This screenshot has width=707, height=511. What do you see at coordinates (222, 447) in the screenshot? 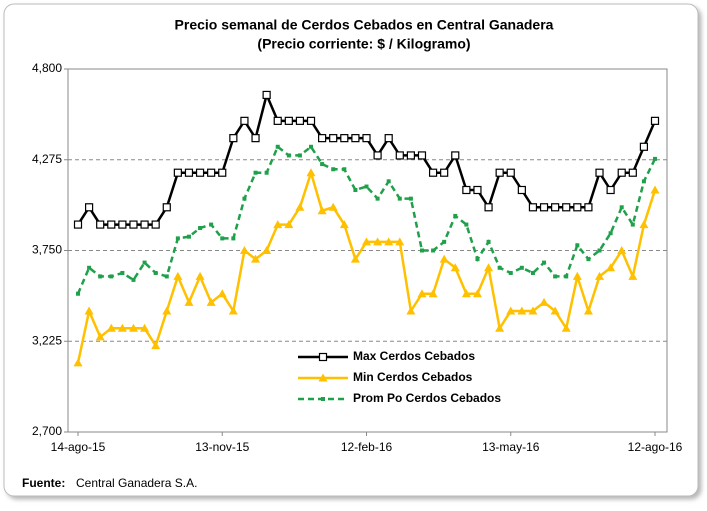
I see `x-tick-label: 13-nov-15` at bounding box center [222, 447].